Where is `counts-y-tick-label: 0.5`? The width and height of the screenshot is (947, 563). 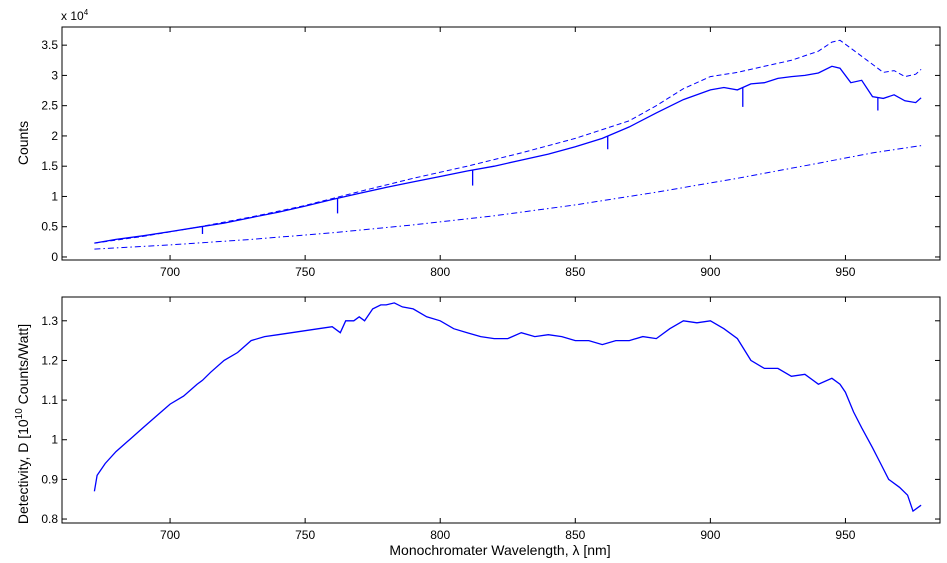 counts-y-tick-label: 0.5 is located at coordinates (49, 227).